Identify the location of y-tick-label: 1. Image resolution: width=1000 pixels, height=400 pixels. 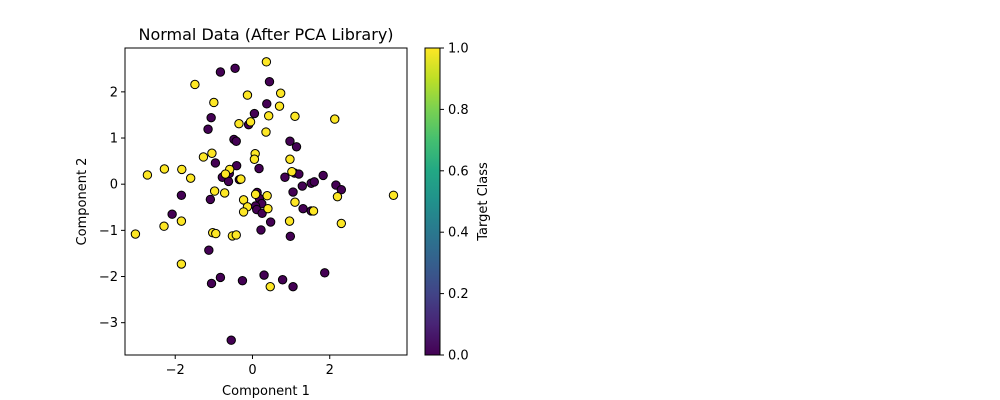
(114, 139).